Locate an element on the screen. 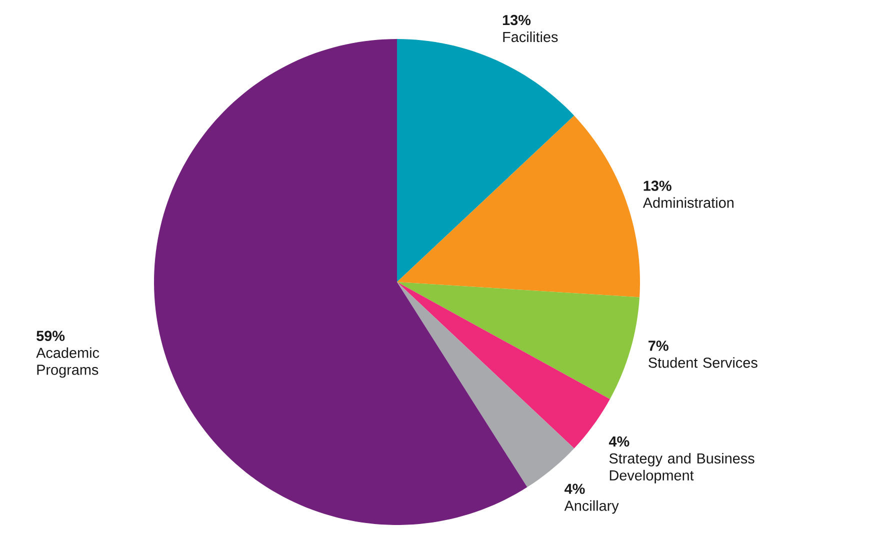 This screenshot has height=540, width=891. slice-label: Strategy and Business Development is located at coordinates (681, 468).